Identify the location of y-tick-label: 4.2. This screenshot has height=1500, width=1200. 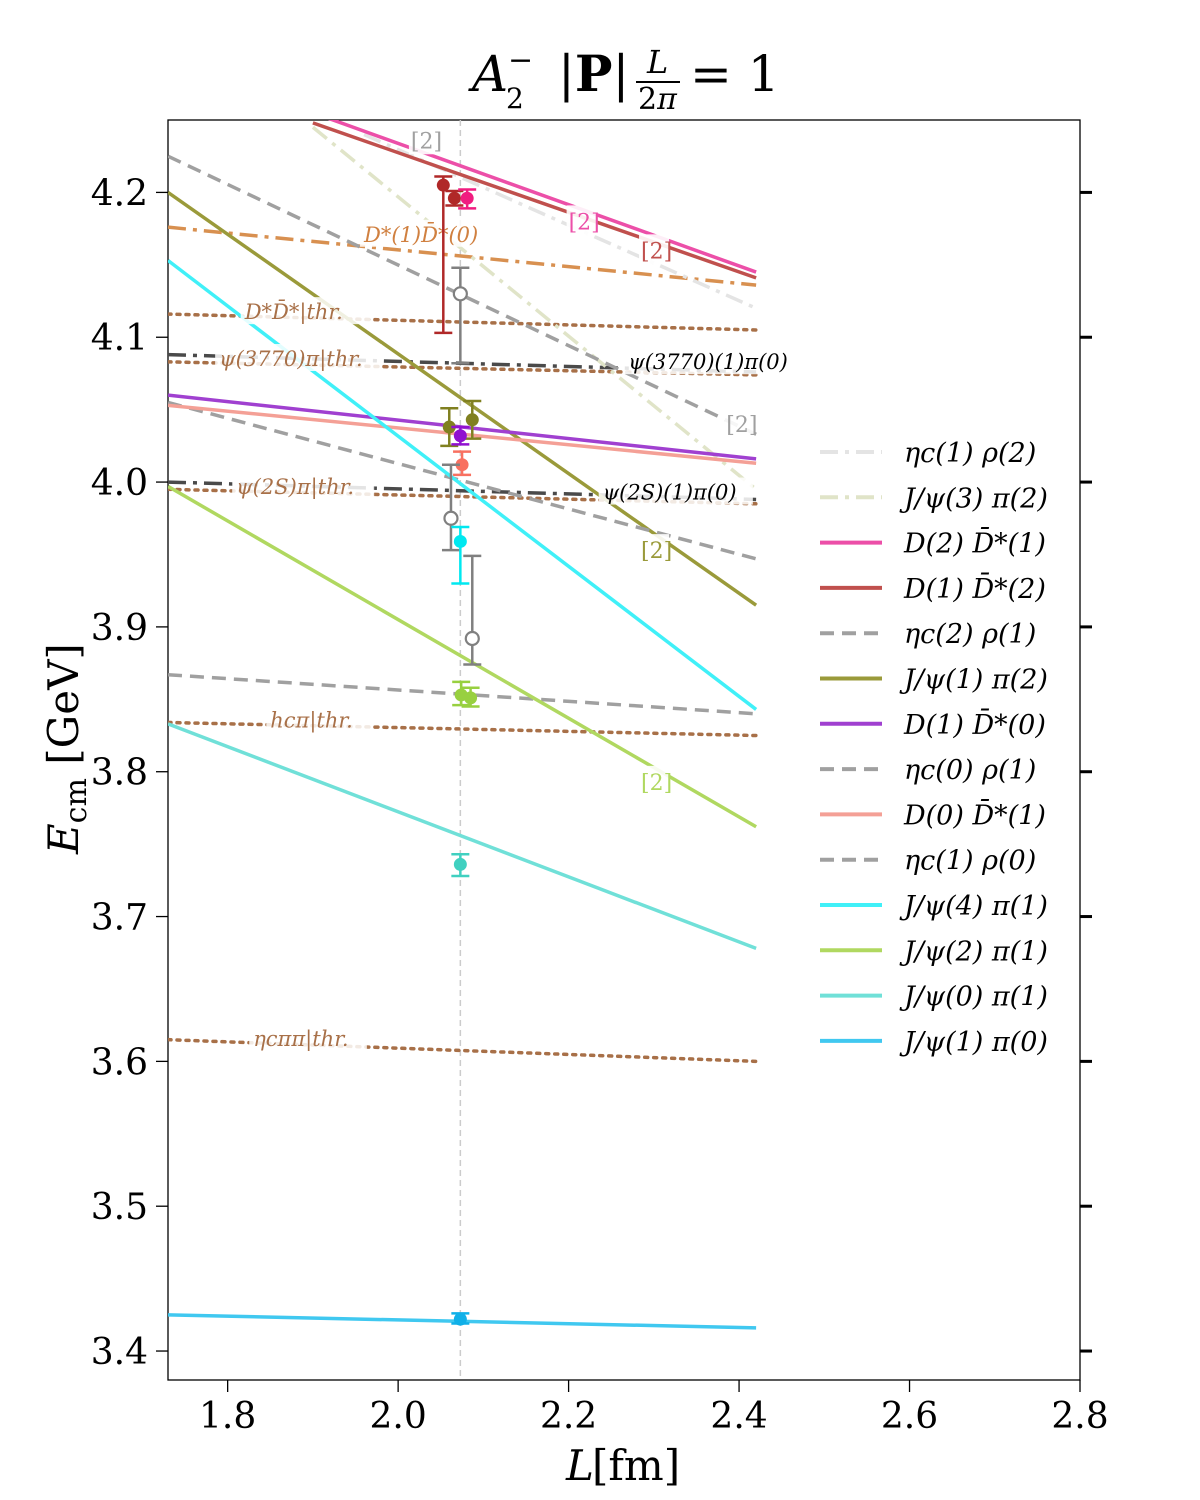
(119, 193).